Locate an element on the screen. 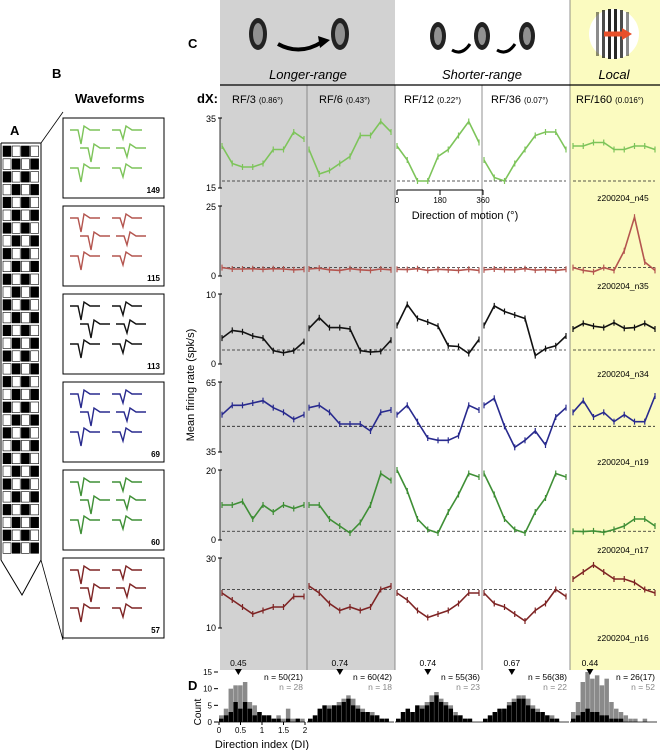  neuron-id: z200204_n34 is located at coordinates (623, 374).